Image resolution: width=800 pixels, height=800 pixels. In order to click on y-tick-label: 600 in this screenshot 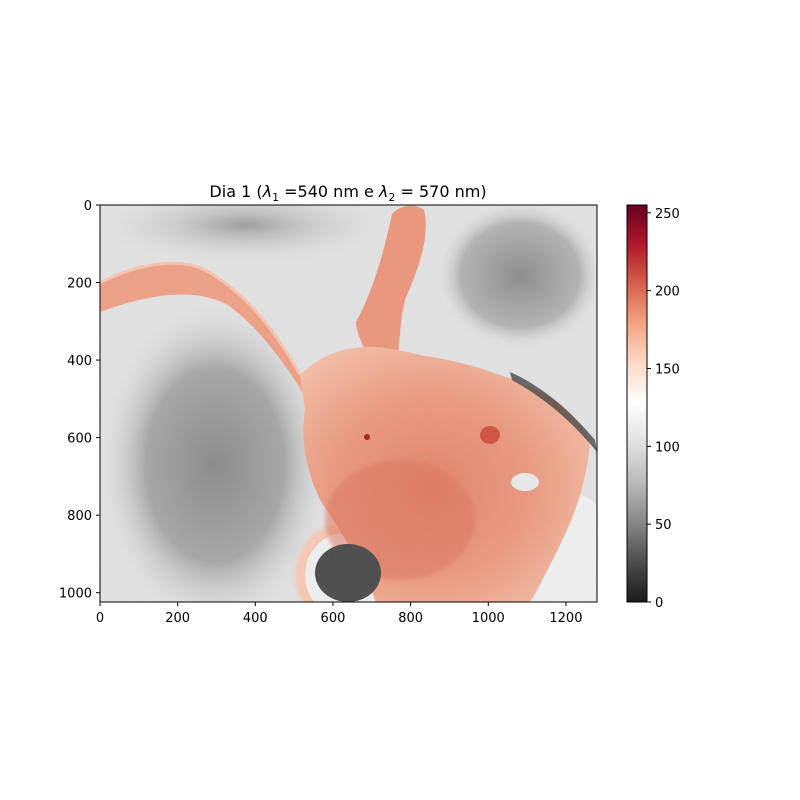, I will do `click(79, 439)`.